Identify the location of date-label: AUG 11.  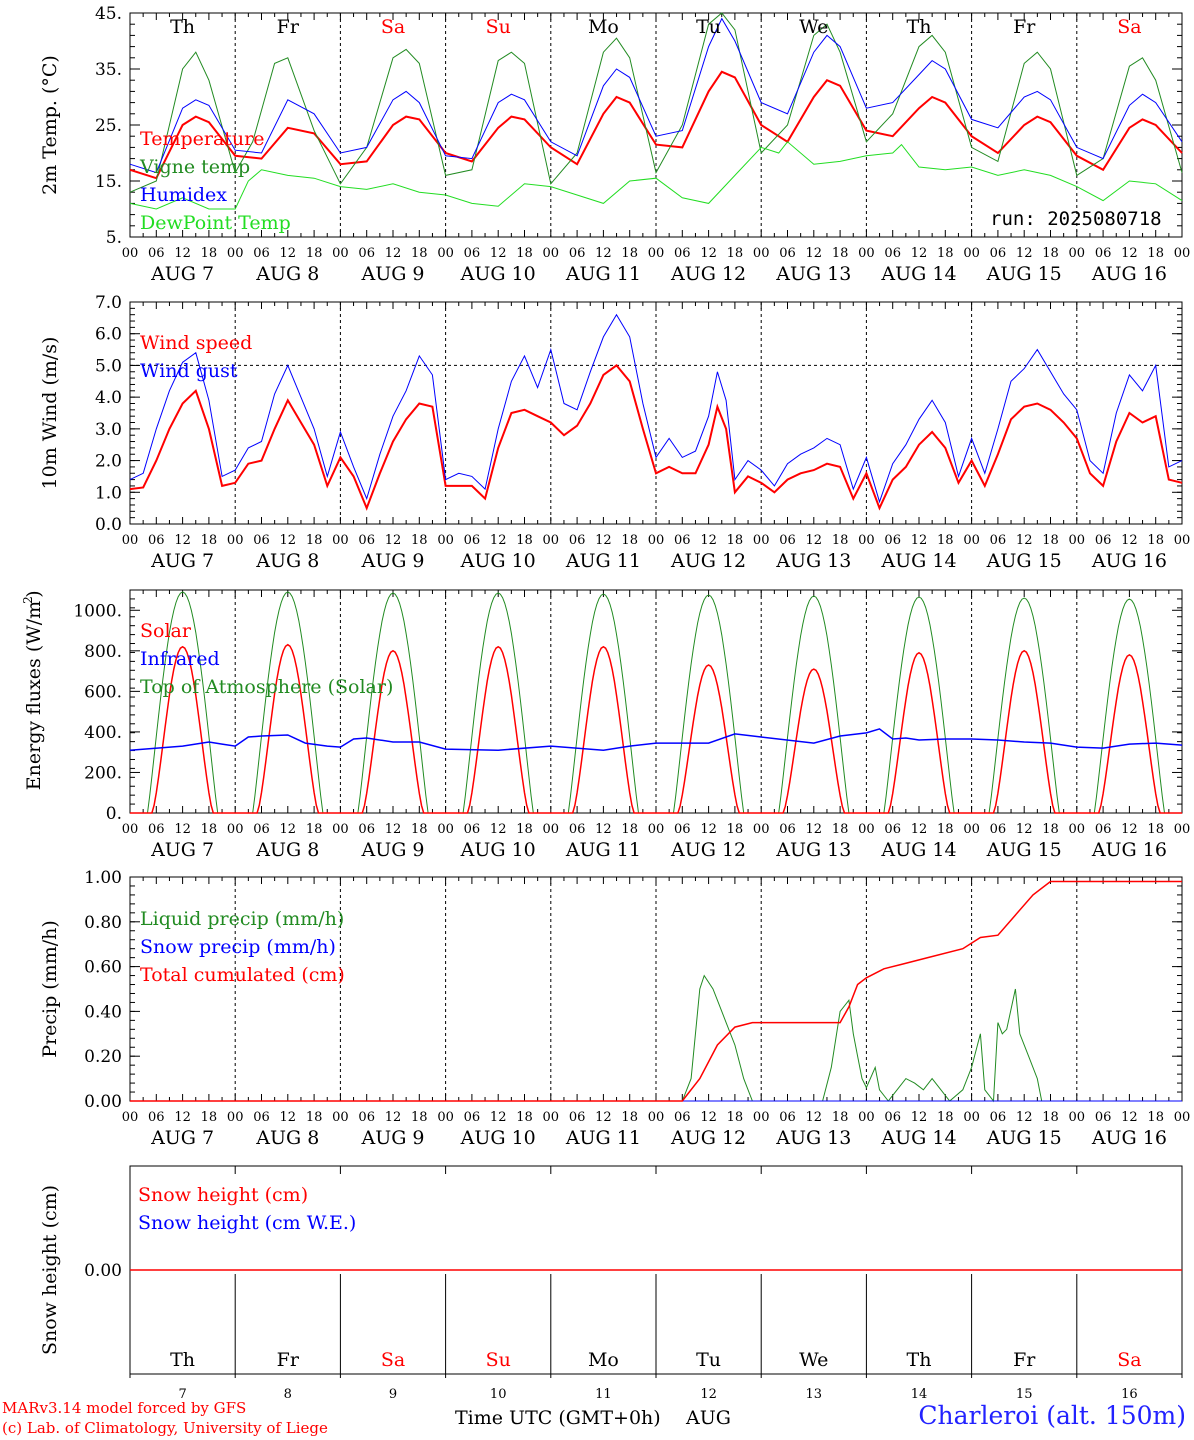
(603, 561).